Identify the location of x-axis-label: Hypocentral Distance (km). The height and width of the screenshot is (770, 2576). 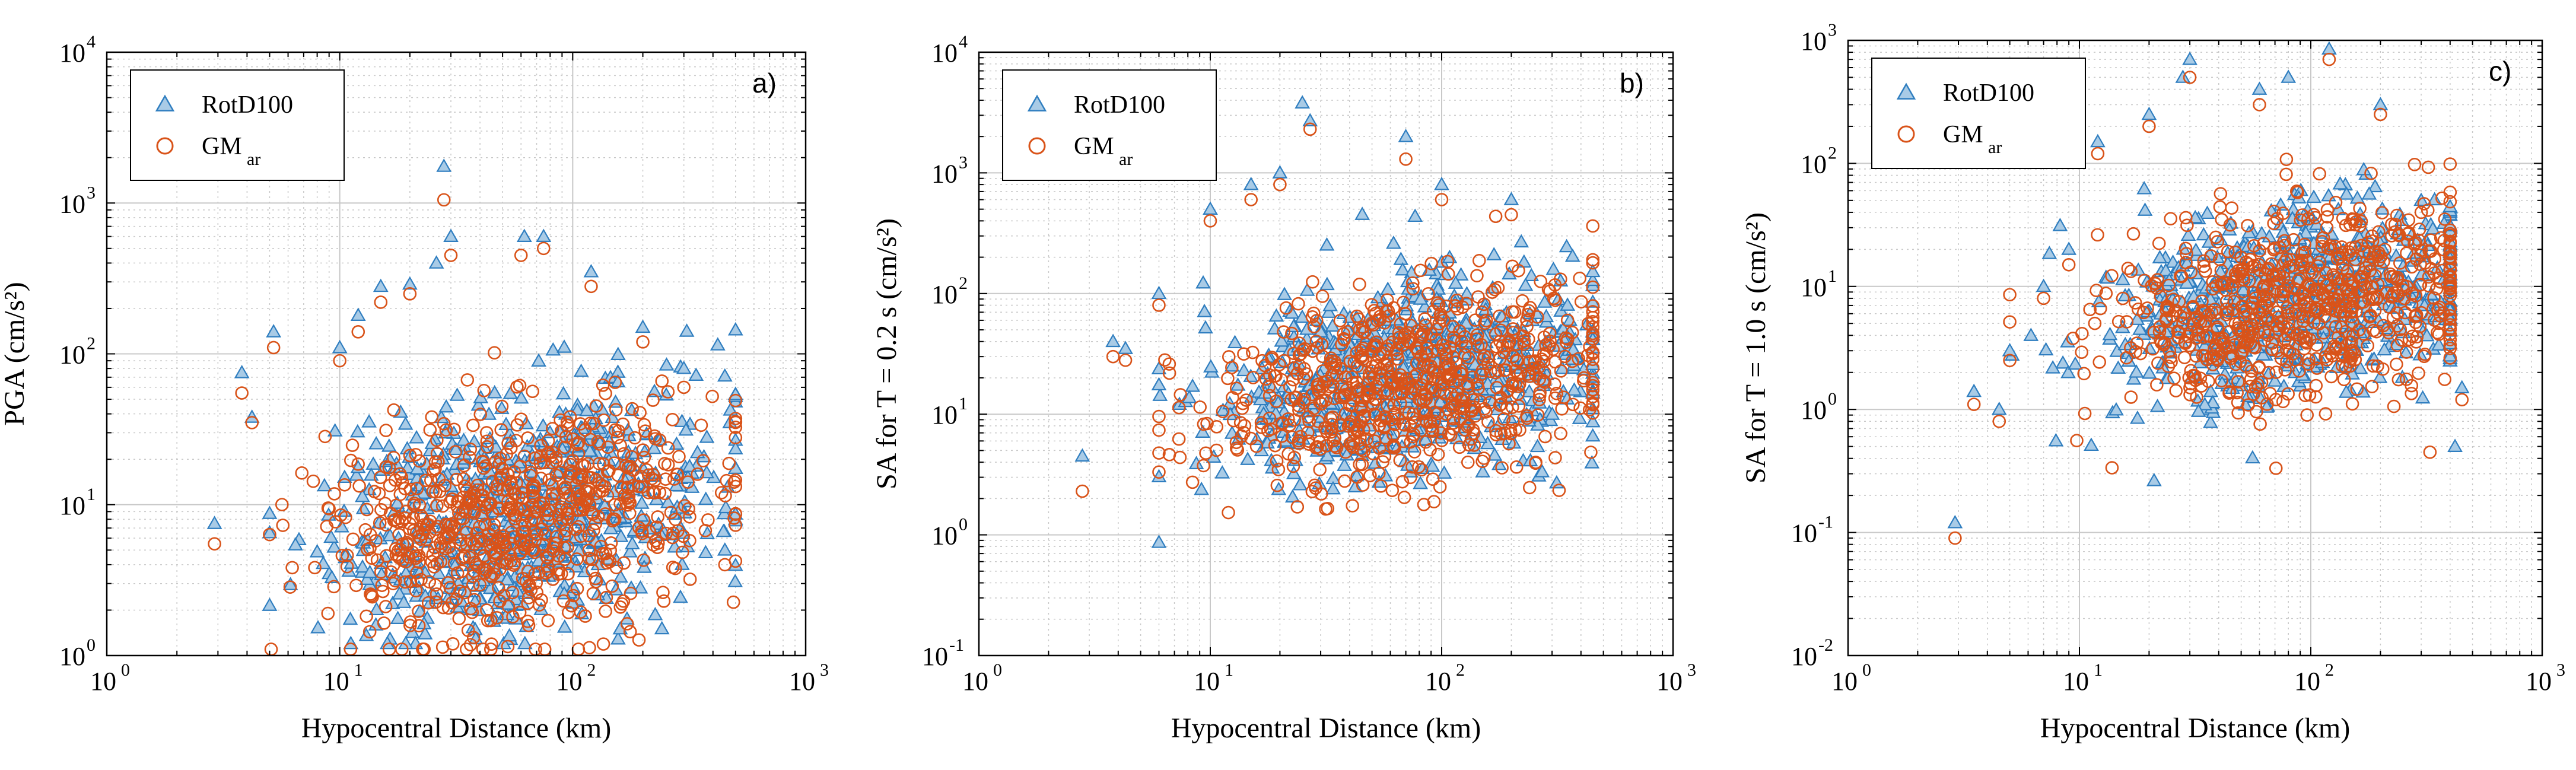
(456, 728).